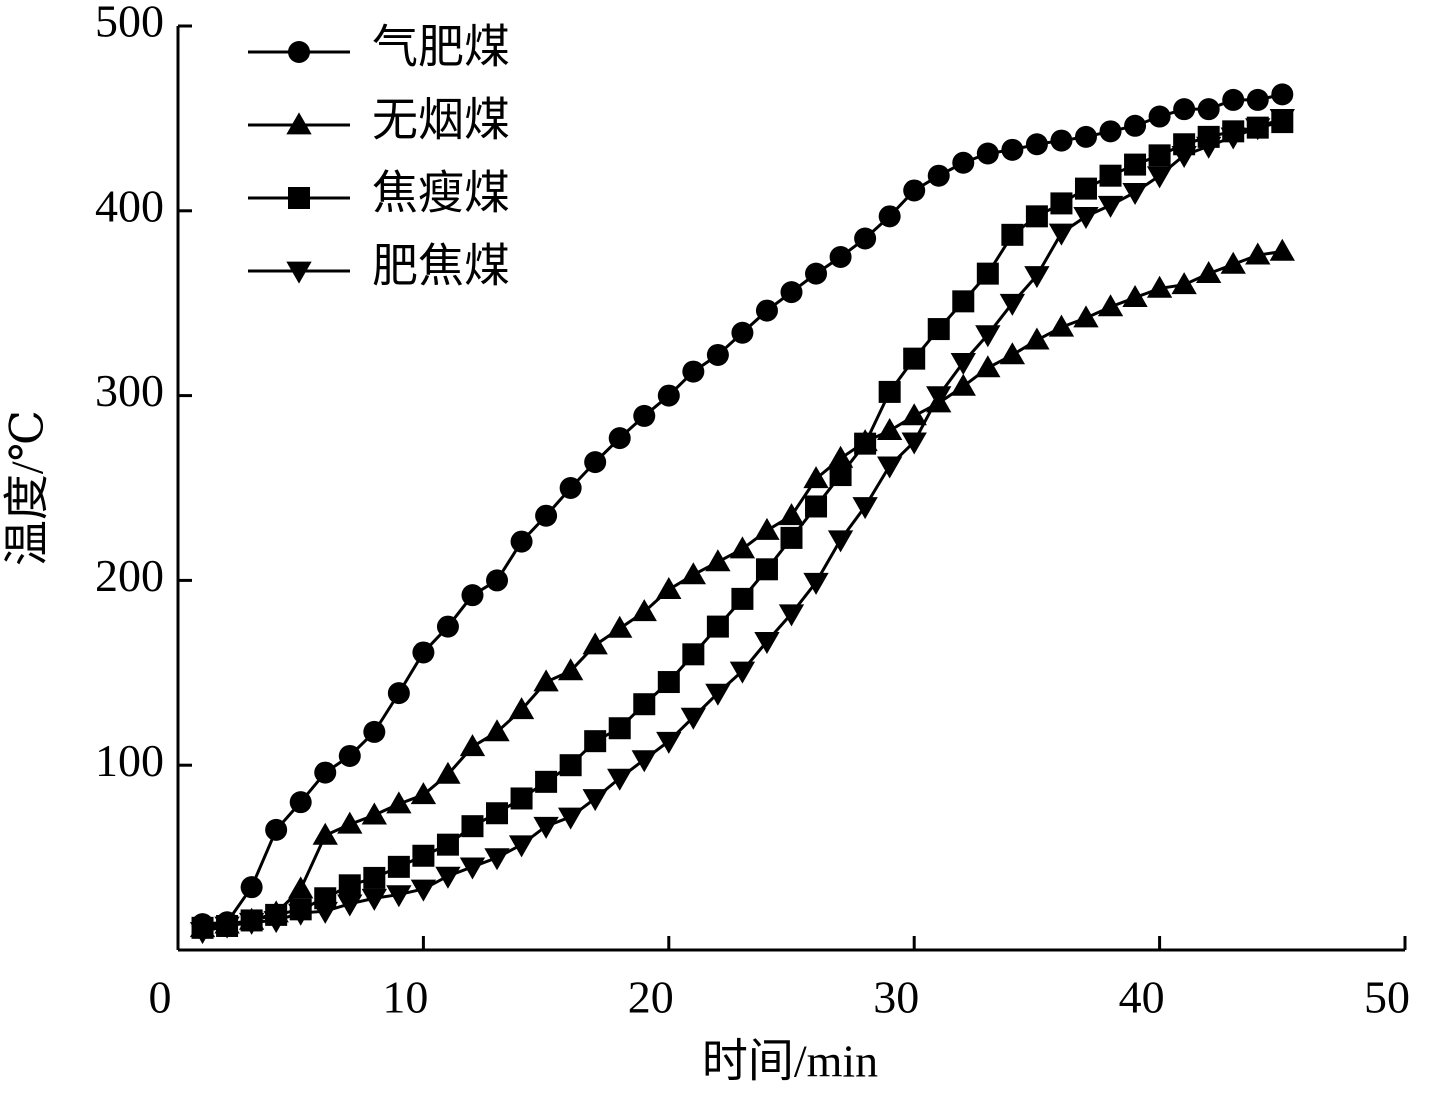 The image size is (1435, 1102). I want to click on x-tick-label: 20, so click(651, 997).